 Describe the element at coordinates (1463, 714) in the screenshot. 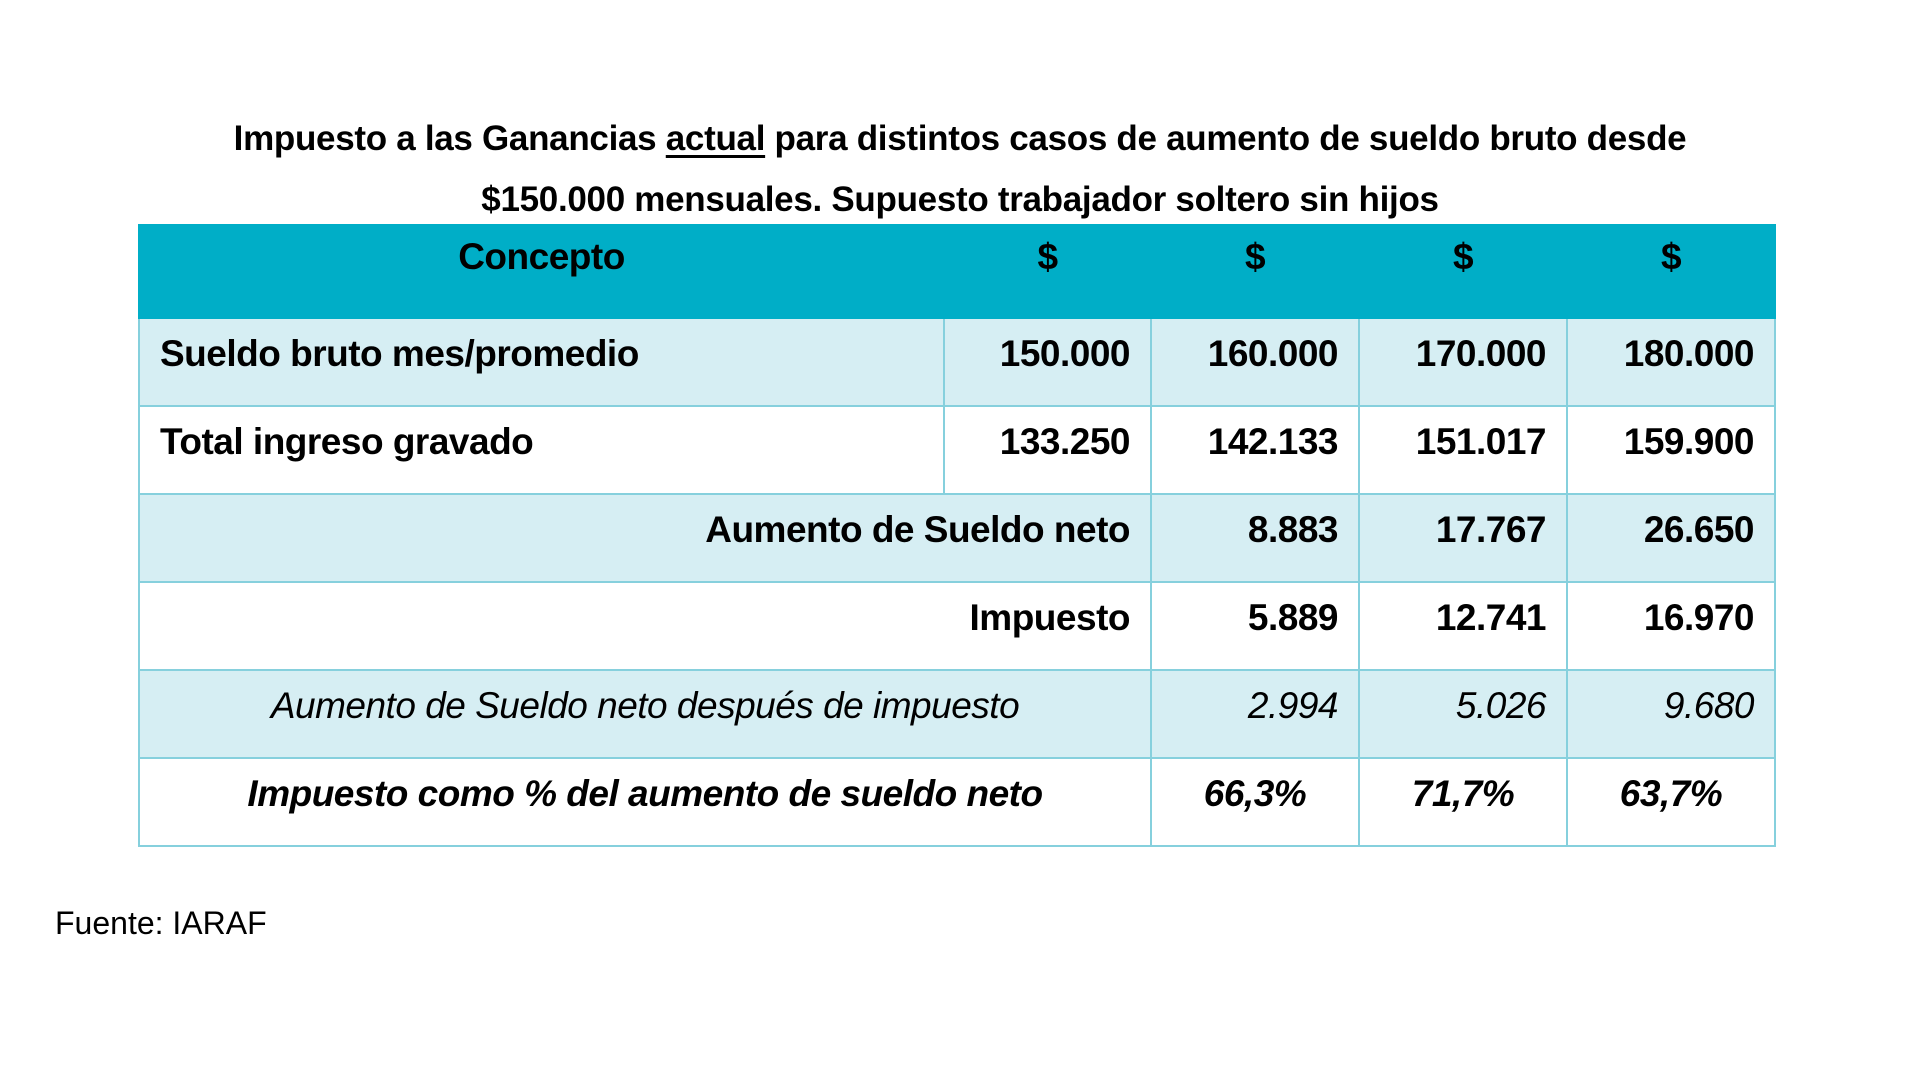

I see `cell-value: 5.026` at that location.